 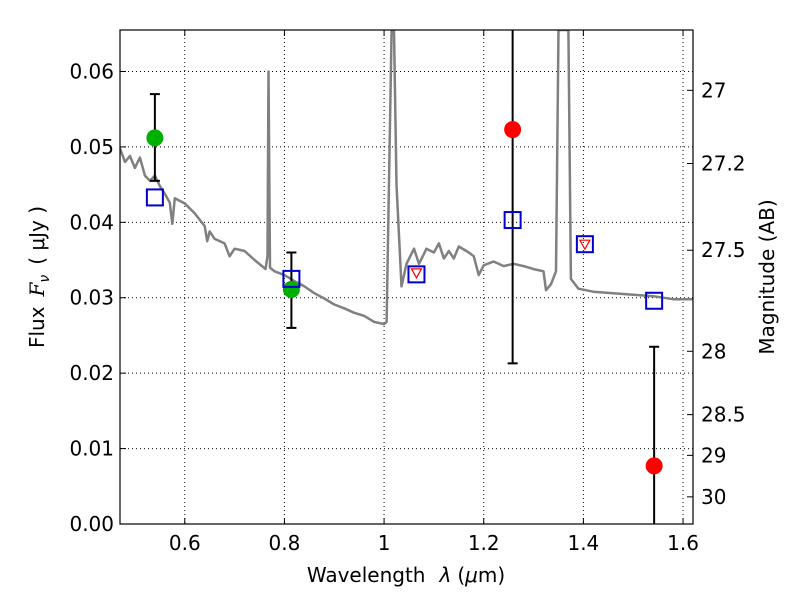 What do you see at coordinates (767, 276) in the screenshot?
I see `magnitude-axis-label: Magnitude (AB)` at bounding box center [767, 276].